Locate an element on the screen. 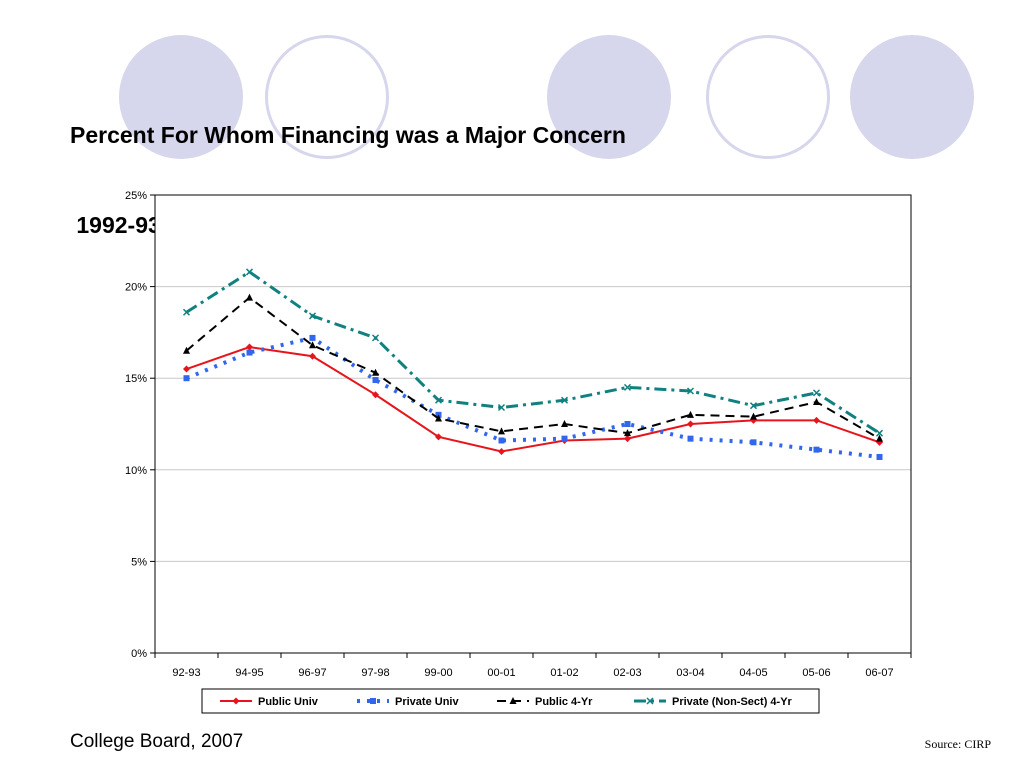 The width and height of the screenshot is (1024, 768). legend-label: Public Univ is located at coordinates (288, 702).